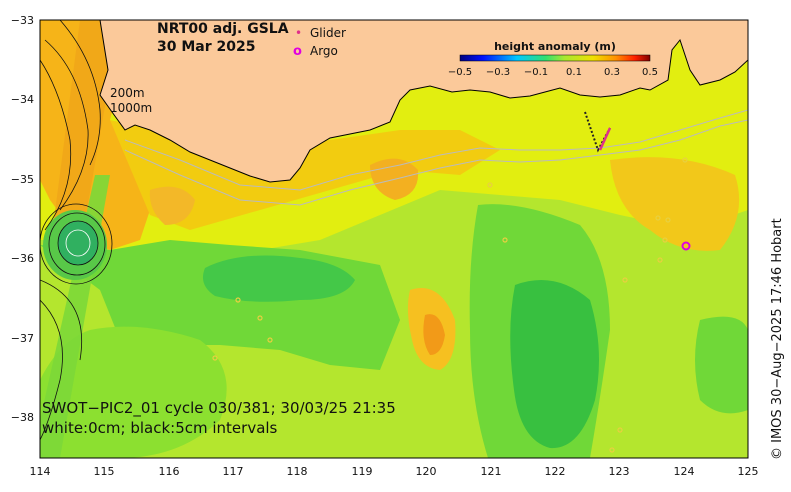  Describe the element at coordinates (22, 179) in the screenshot. I see `y-tick-label: −35` at that location.